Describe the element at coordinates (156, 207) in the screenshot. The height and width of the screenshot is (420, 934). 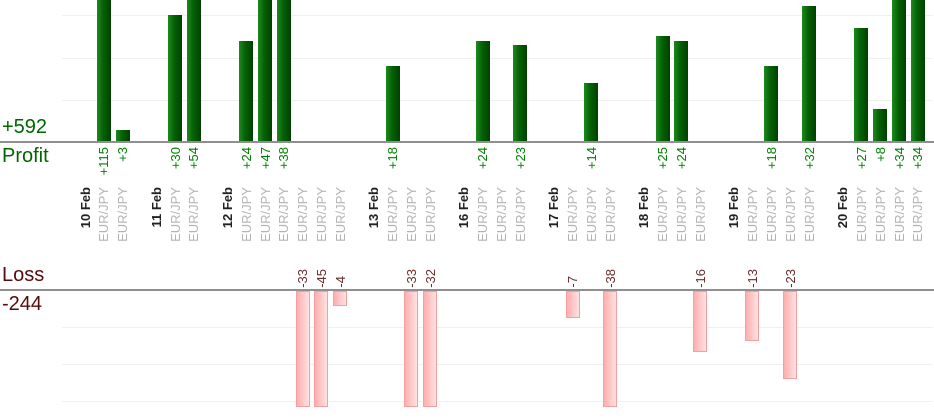
I see `date-label: 11 Feb` at that location.